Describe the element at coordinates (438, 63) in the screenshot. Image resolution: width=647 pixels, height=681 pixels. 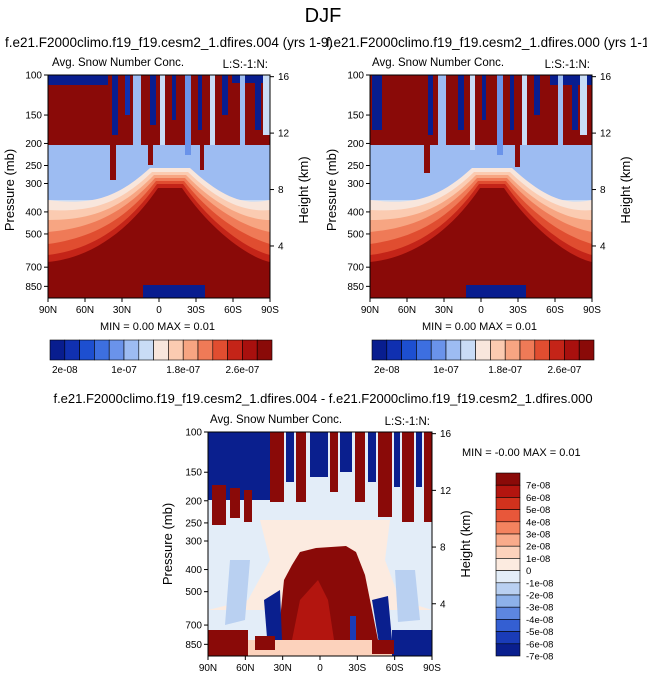
I see `panel-2-left-label: Avg. Snow Number Conc.` at that location.